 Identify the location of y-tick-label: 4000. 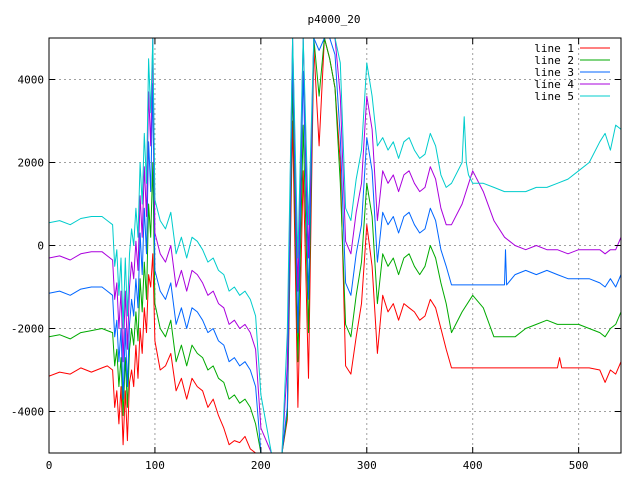
(31, 80).